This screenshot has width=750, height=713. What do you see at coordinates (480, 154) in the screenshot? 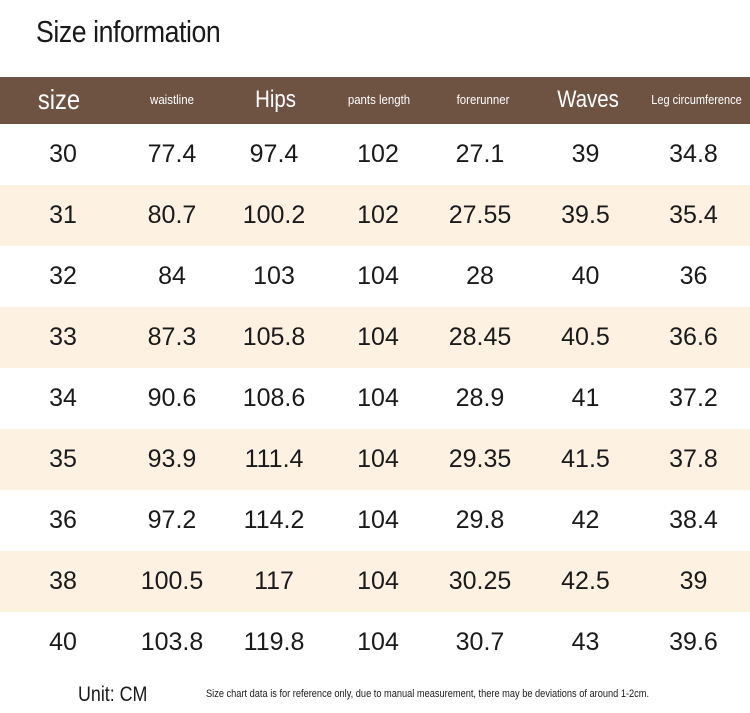
I see `table-cell: 27.1` at bounding box center [480, 154].